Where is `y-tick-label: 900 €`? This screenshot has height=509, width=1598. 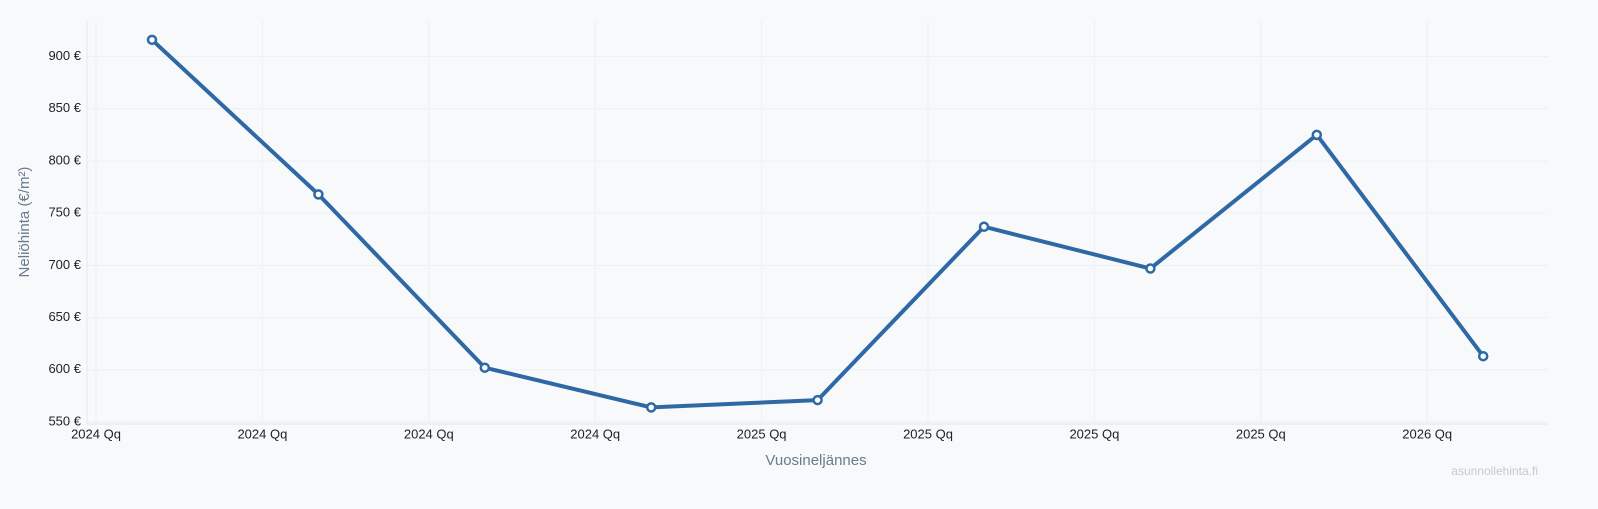 y-tick-label: 900 € is located at coordinates (64, 55).